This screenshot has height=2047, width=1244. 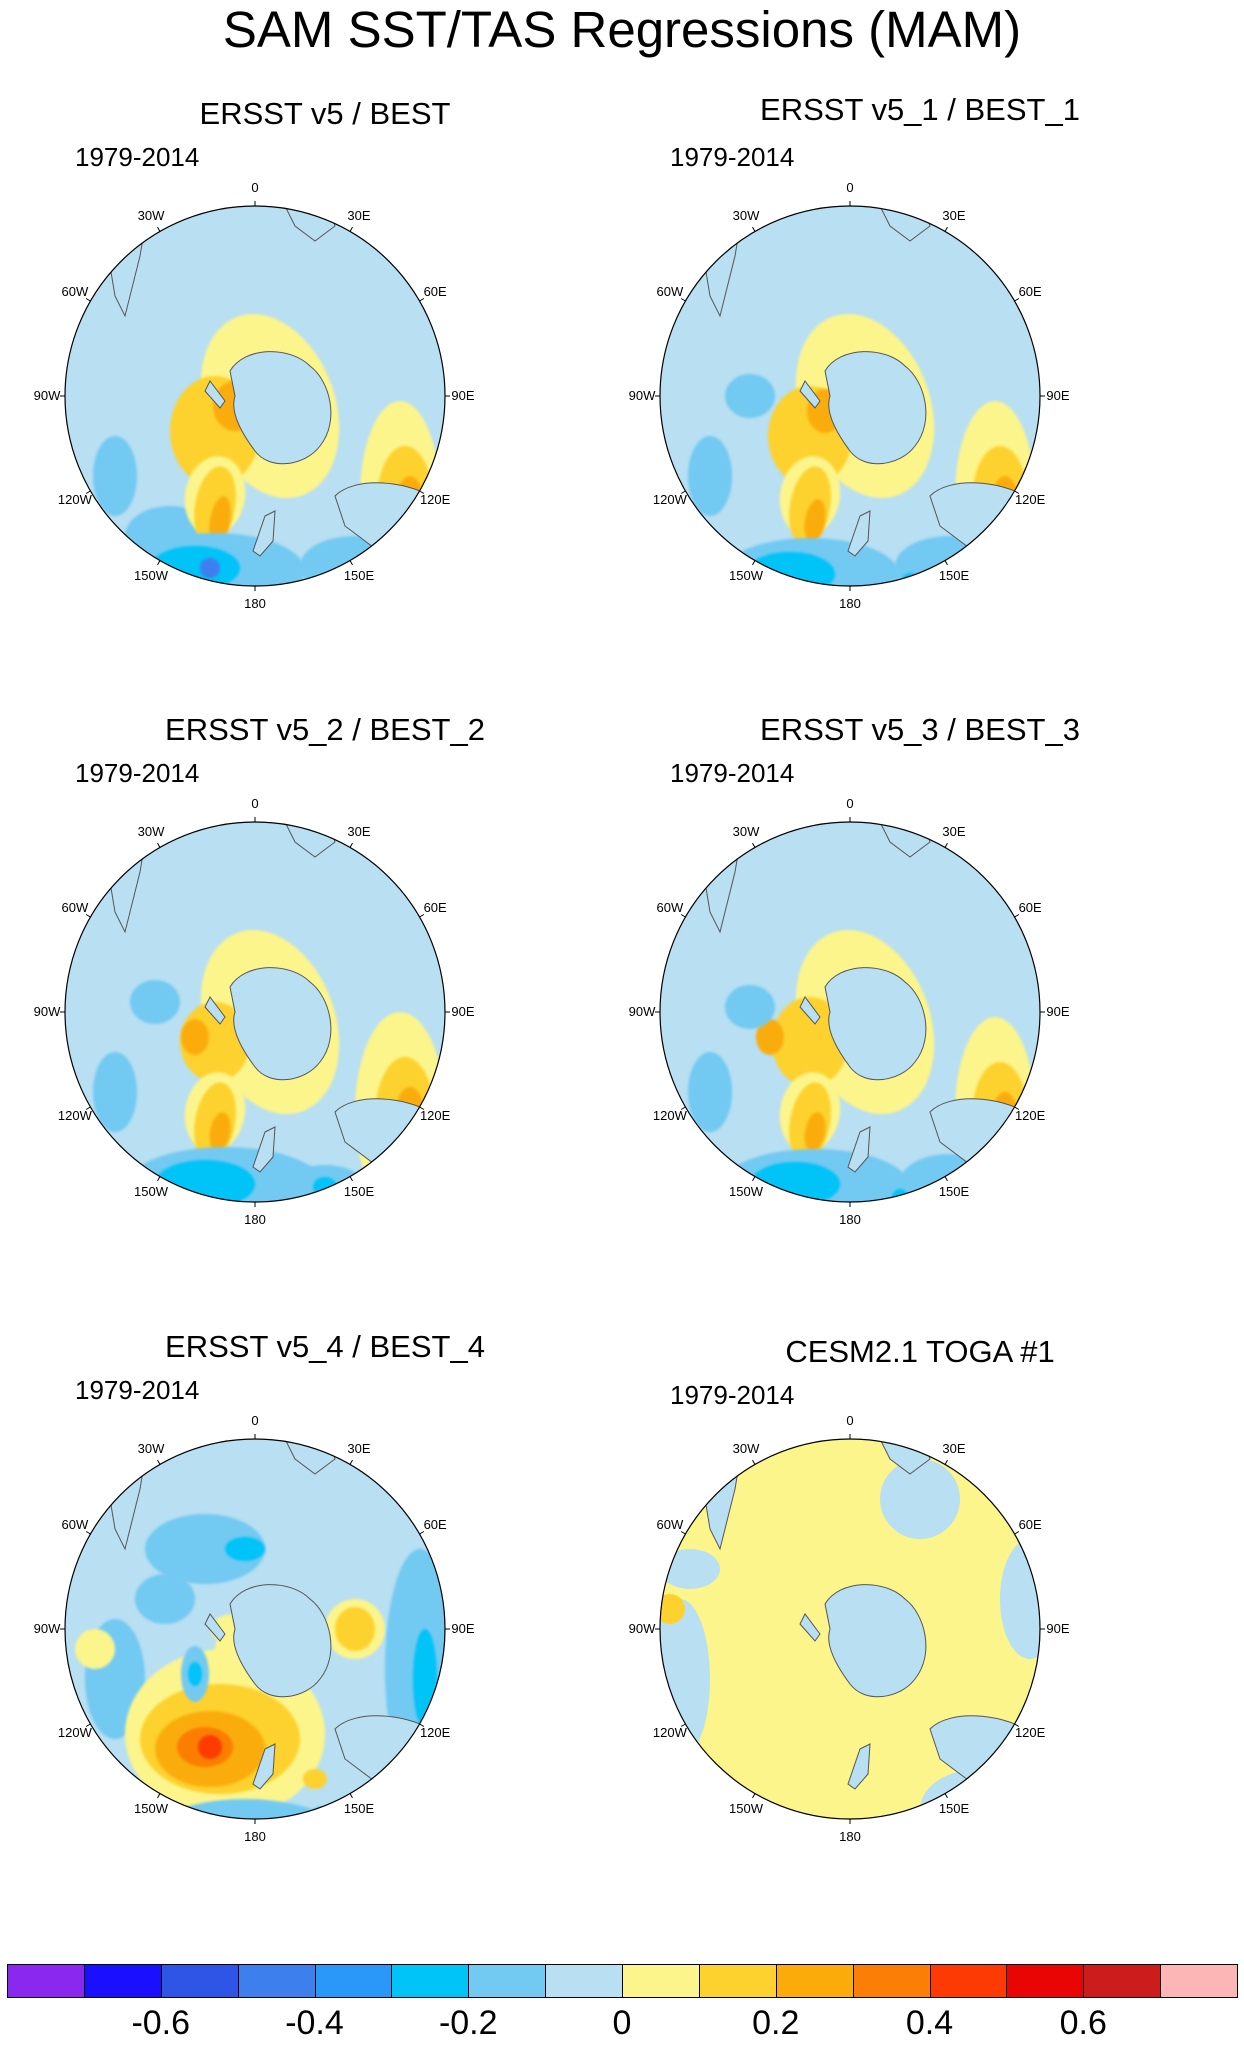 What do you see at coordinates (622, 2023) in the screenshot?
I see `colorbar-label: 0` at bounding box center [622, 2023].